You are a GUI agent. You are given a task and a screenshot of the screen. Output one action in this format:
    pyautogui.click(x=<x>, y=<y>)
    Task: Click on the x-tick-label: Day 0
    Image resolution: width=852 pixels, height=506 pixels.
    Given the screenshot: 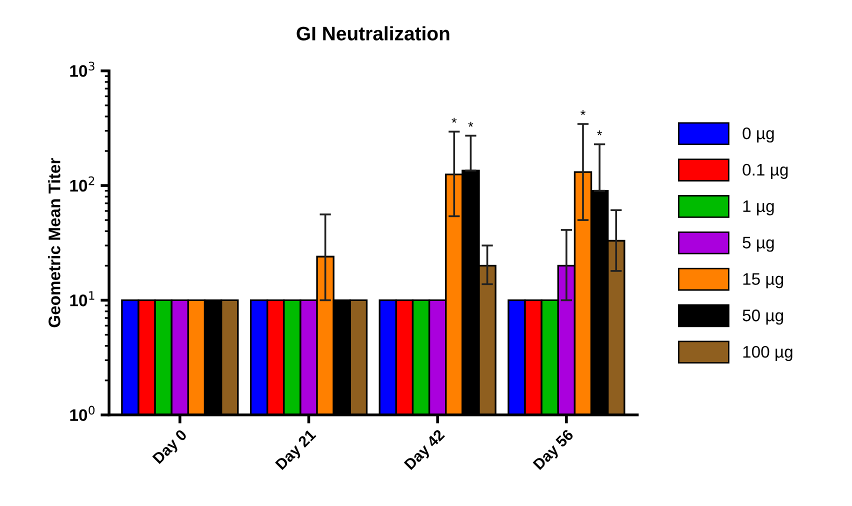 What is the action you would take?
    pyautogui.click(x=171, y=447)
    